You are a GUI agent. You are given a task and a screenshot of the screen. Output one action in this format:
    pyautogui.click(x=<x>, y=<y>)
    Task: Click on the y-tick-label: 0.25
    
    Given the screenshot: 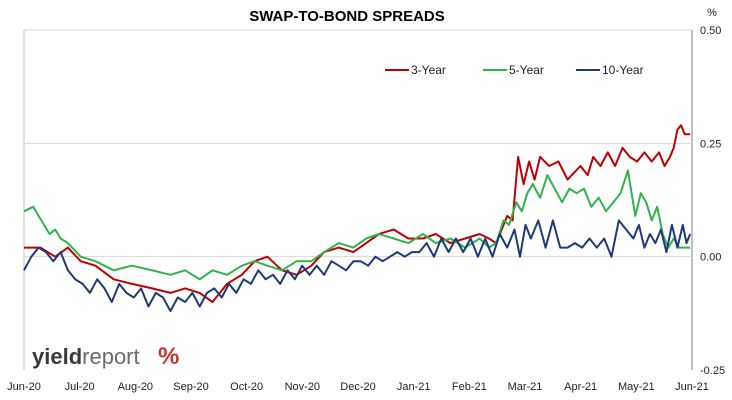 What is the action you would take?
    pyautogui.click(x=710, y=144)
    